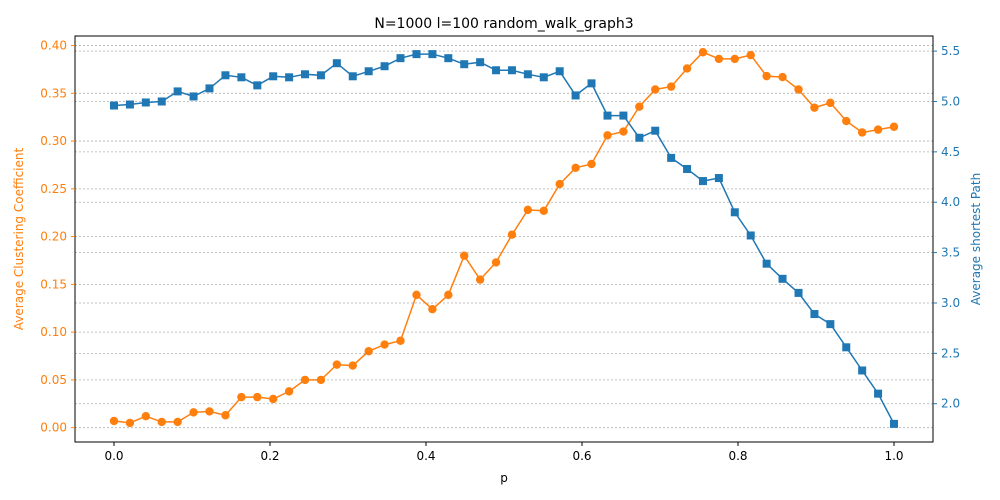 Image resolution: width=1000 pixels, height=500 pixels. Describe the element at coordinates (425, 456) in the screenshot. I see `x-tick-label: 0.4` at that location.